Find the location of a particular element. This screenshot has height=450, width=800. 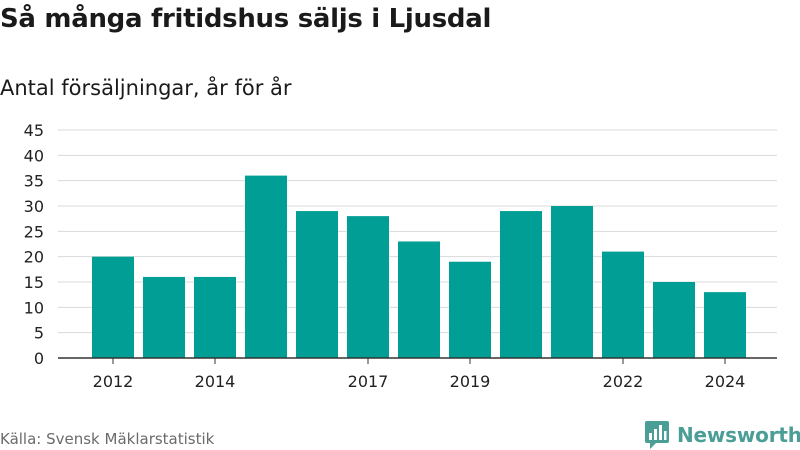

y-tick-label: 35 is located at coordinates (34, 181).